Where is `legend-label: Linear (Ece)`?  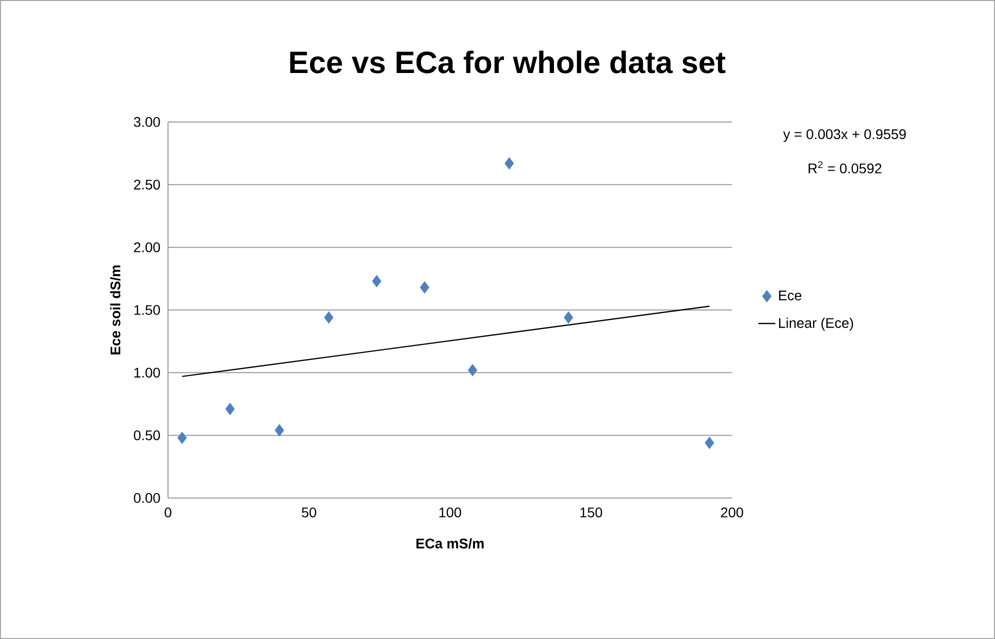 legend-label: Linear (Ece) is located at coordinates (816, 324).